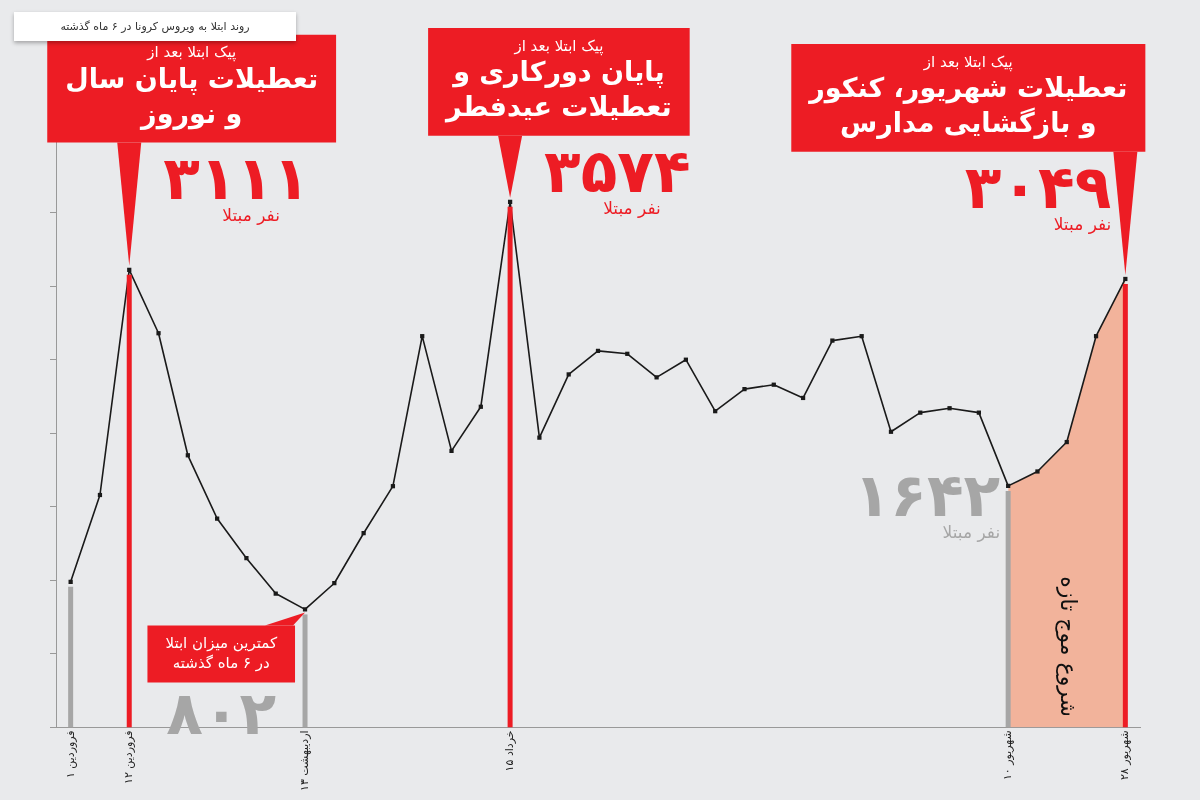  What do you see at coordinates (236, 183) in the screenshot?
I see `data-label: ۳۱۱۱ نفر مبتلا` at bounding box center [236, 183].